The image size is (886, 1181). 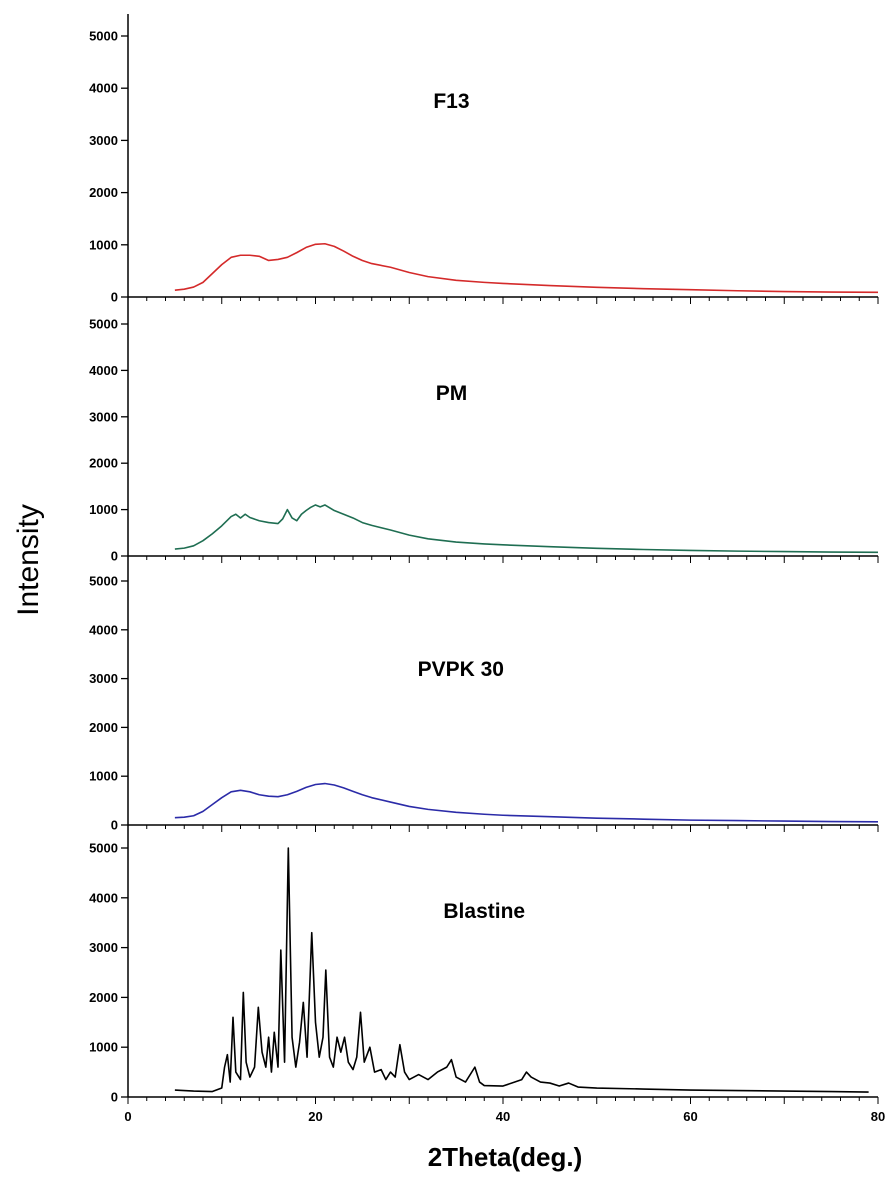 I want to click on x-tick-label: 80, so click(x=878, y=1116).